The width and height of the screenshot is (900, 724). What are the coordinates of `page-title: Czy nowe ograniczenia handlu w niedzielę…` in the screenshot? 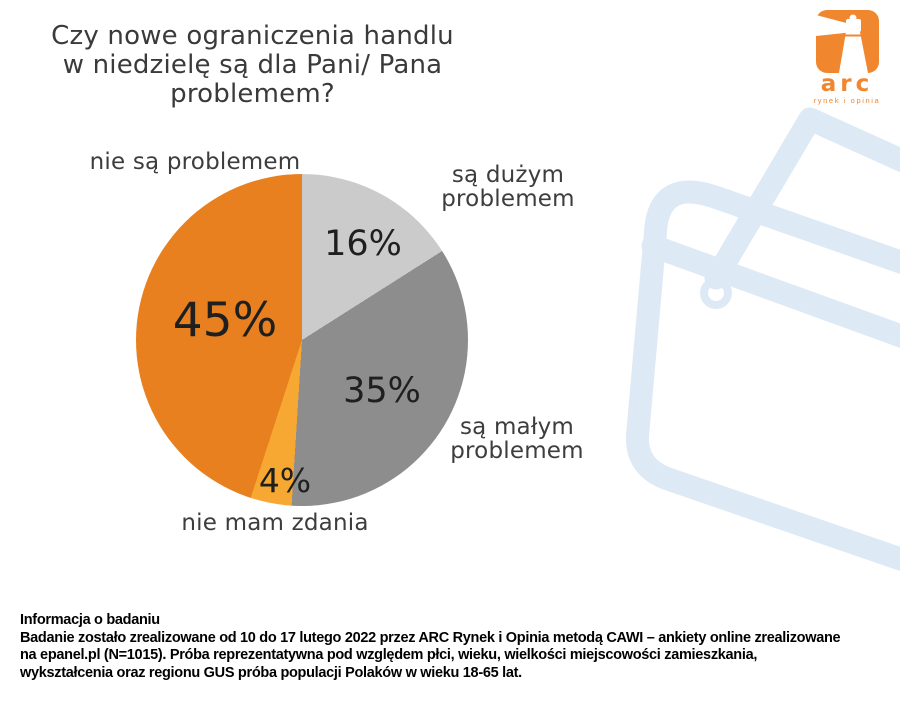 It's located at (252, 65).